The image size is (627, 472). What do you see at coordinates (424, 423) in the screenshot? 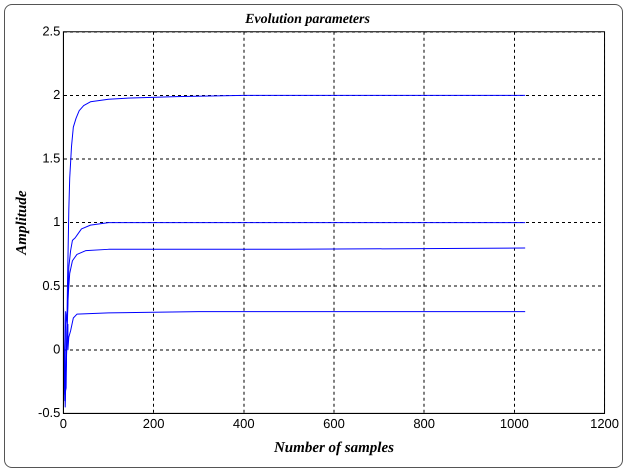
I see `x-tick-label: 800` at bounding box center [424, 423].